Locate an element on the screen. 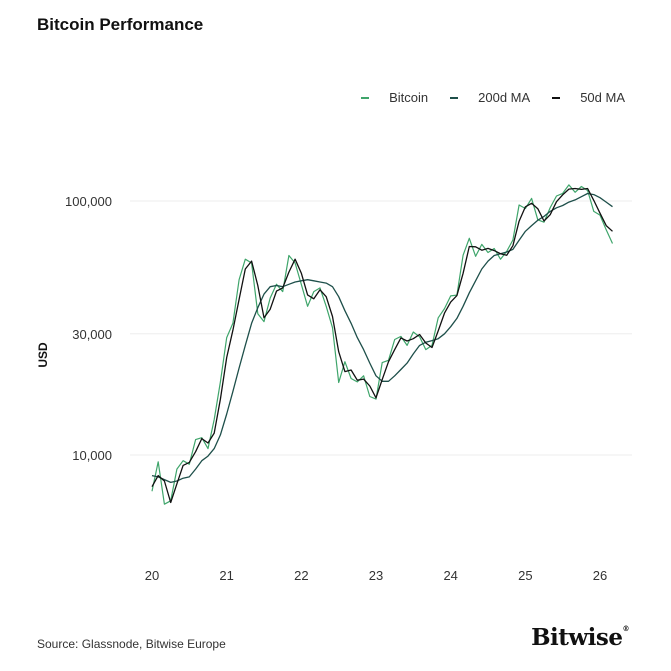 This screenshot has width=671, height=671. y-tick-label: 10,000 is located at coordinates (92, 455).